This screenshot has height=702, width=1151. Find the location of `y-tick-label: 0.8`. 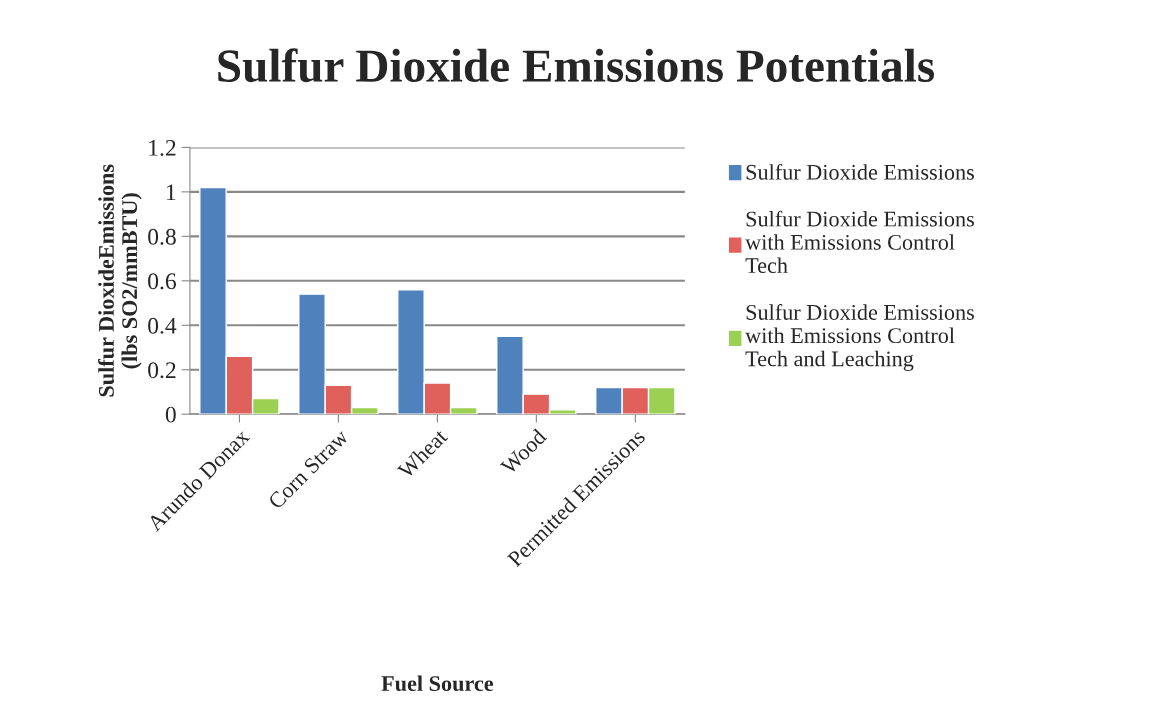

y-tick-label: 0.8 is located at coordinates (162, 236).